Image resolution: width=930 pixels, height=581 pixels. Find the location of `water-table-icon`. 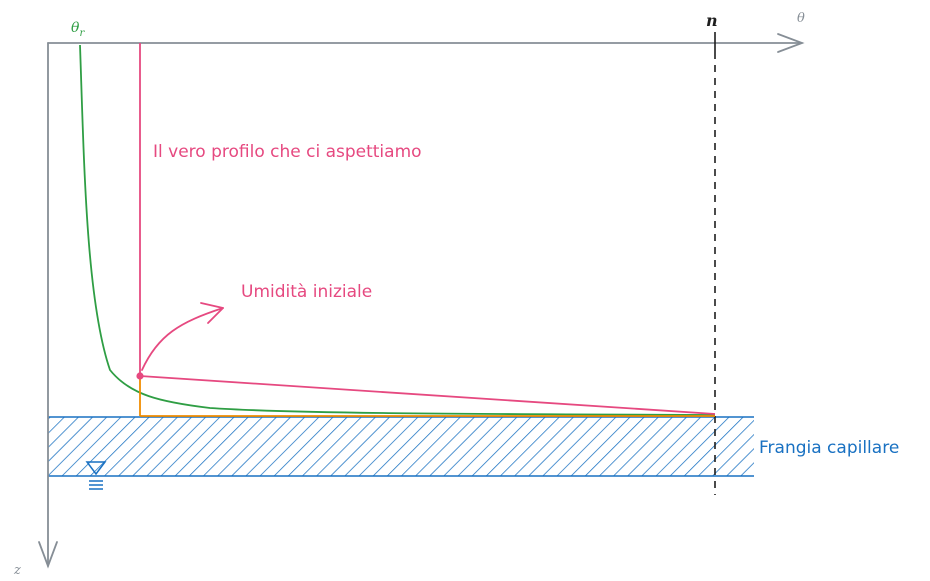

water-table-icon is located at coordinates (96, 475).